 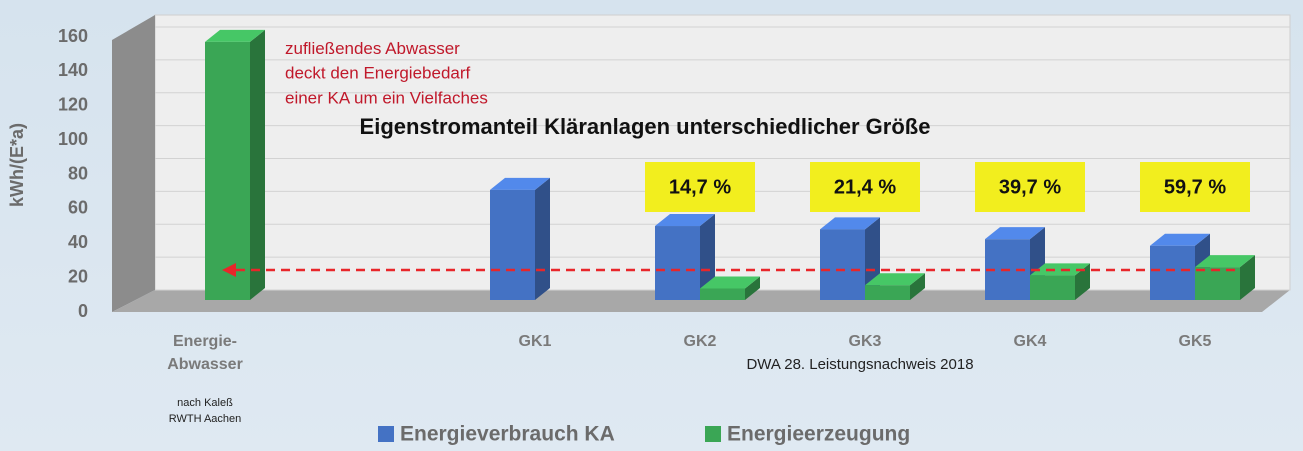 What do you see at coordinates (229, 270) in the screenshot?
I see `arrow-head` at bounding box center [229, 270].